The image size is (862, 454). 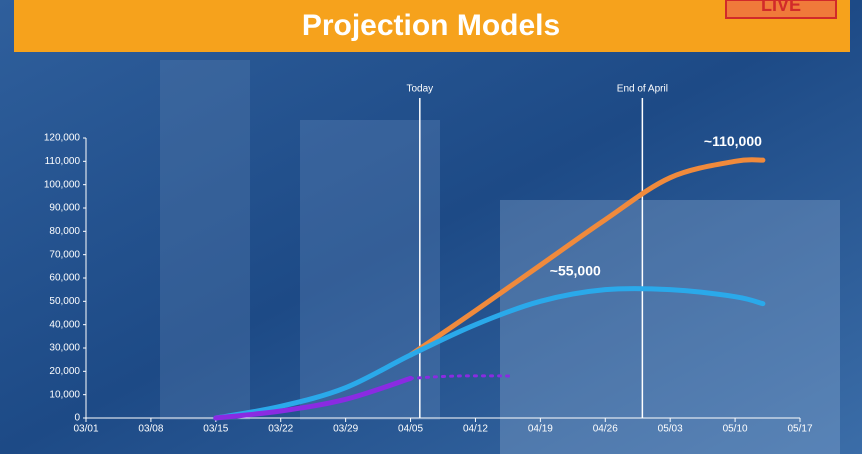 What do you see at coordinates (735, 429) in the screenshot?
I see `x-tick-label: 05/10` at bounding box center [735, 429].